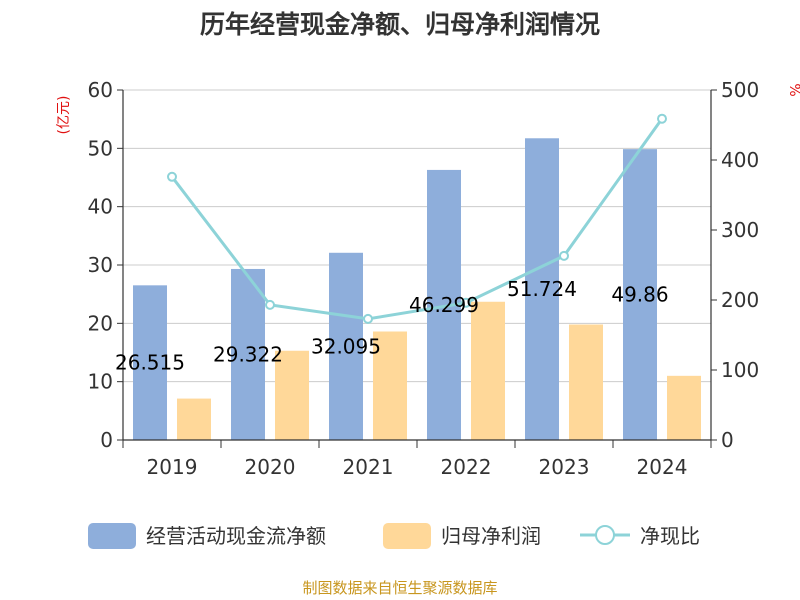  Describe the element at coordinates (100, 207) in the screenshot. I see `left-tick-label: 40` at that location.